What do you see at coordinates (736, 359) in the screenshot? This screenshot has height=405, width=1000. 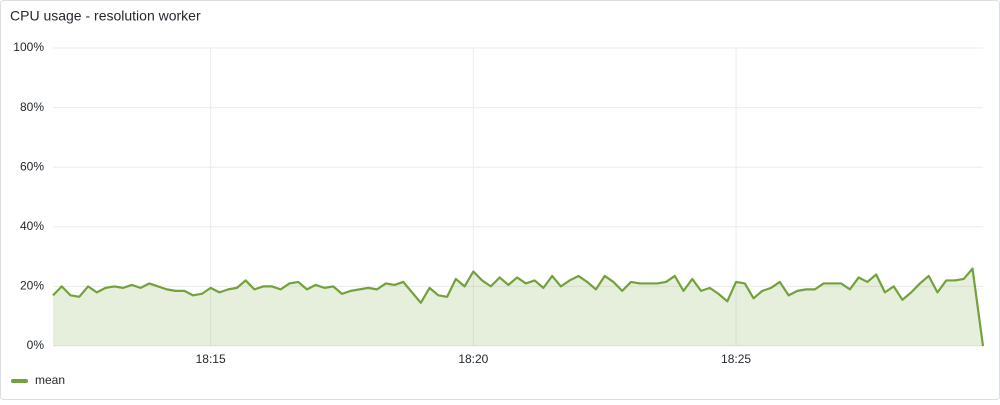 I see `x-tick-label: 18:25` at bounding box center [736, 359].